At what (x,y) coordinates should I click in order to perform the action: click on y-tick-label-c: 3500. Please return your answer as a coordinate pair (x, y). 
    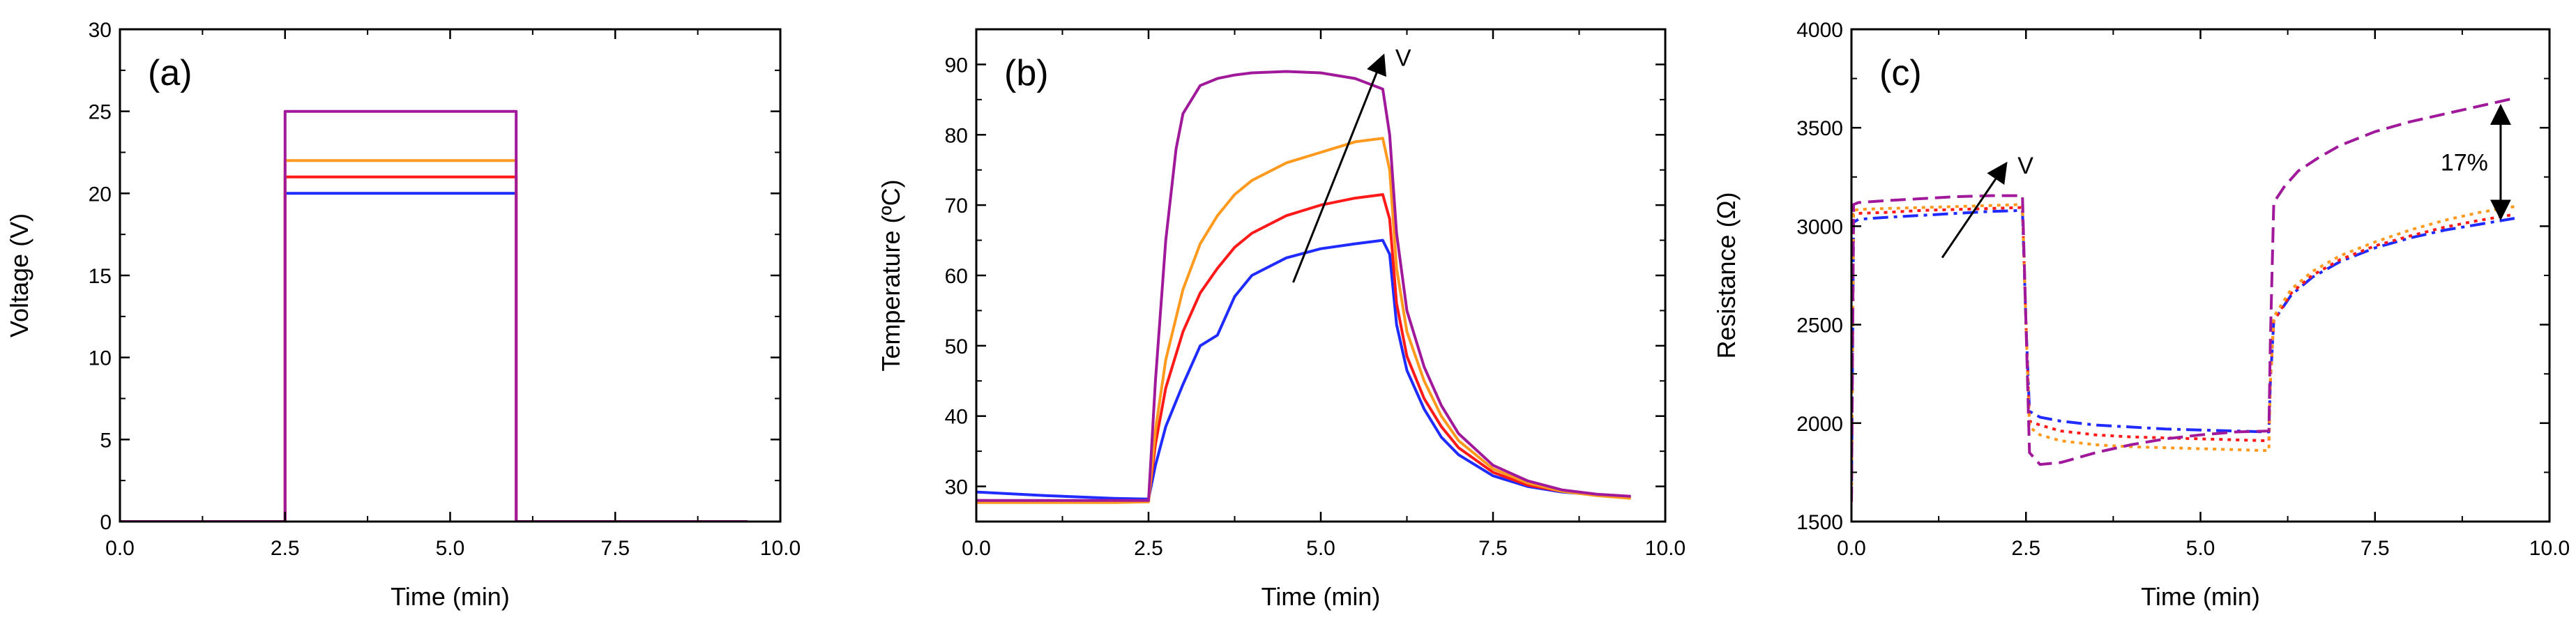
    Looking at the image, I should click on (1819, 128).